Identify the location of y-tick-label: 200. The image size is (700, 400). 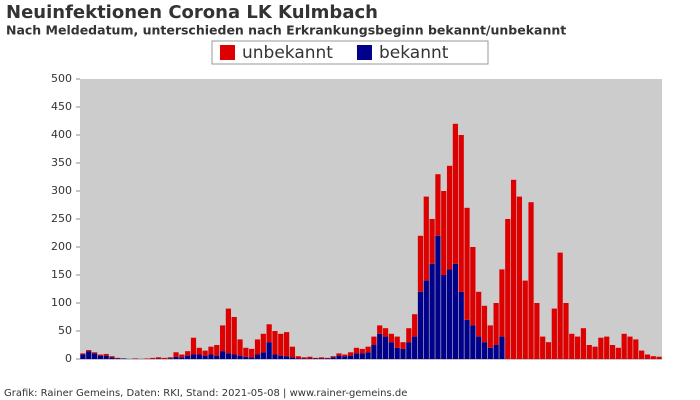
(61, 246).